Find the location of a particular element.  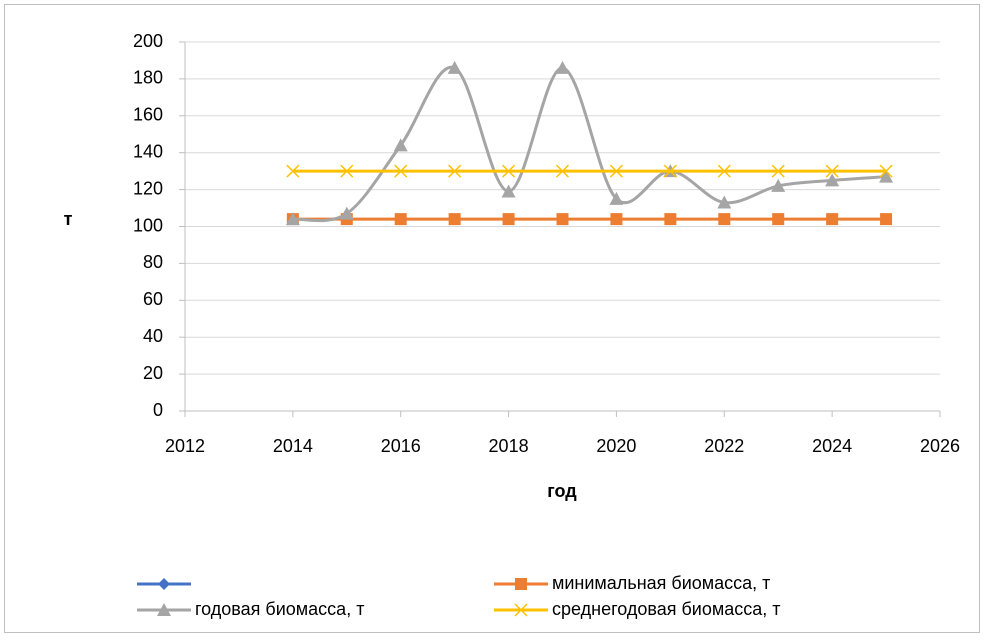

x-tick-label: 2018 is located at coordinates (509, 446).